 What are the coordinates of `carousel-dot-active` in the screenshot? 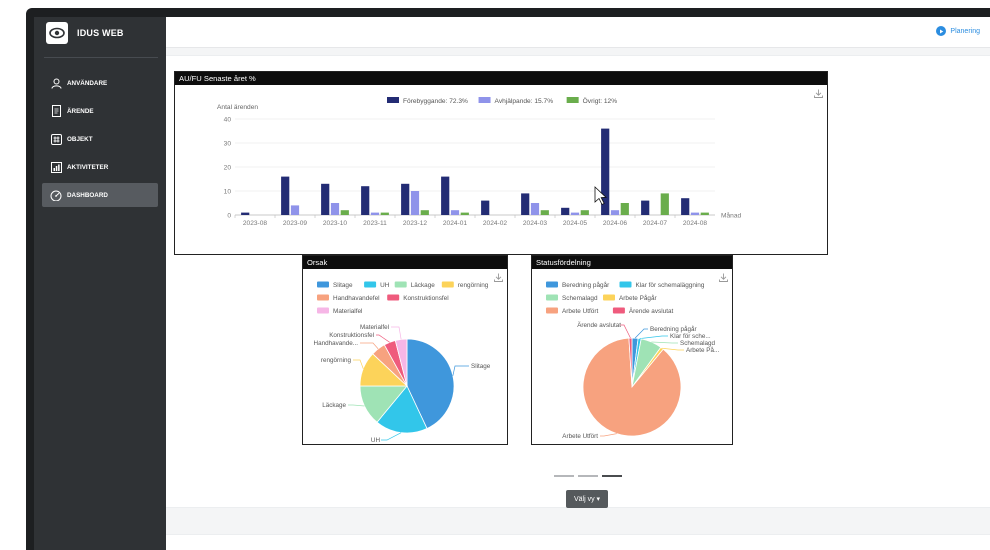 It's located at (612, 476).